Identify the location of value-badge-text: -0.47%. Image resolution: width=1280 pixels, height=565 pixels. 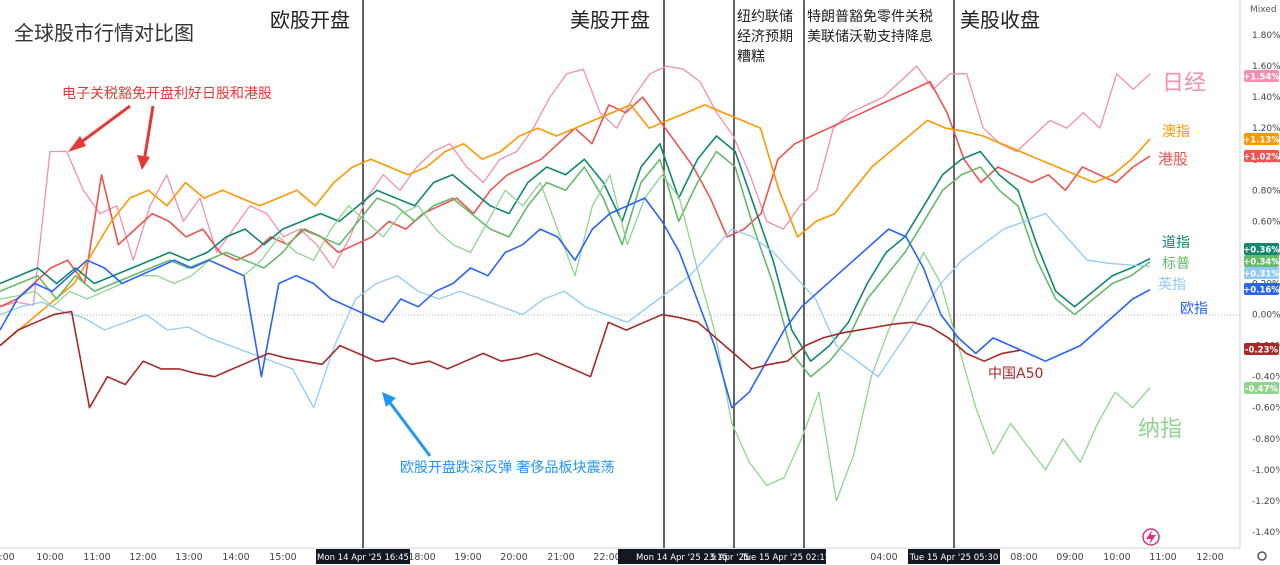
(1261, 390).